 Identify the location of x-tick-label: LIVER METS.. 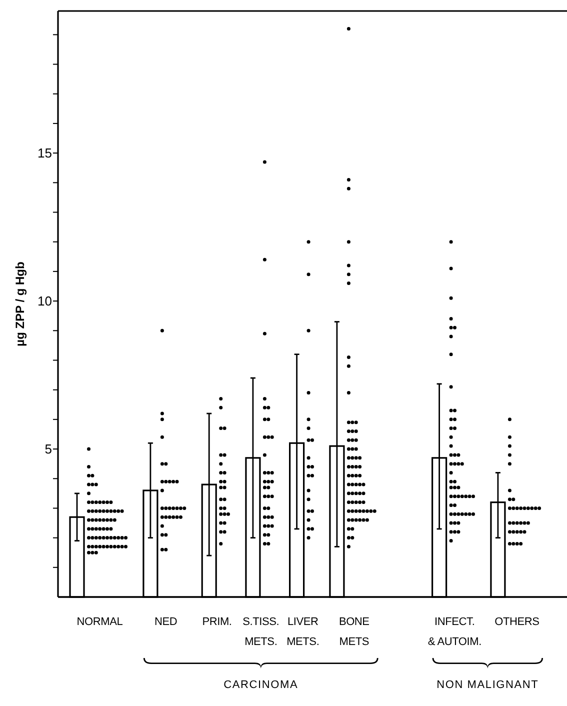
(303, 632).